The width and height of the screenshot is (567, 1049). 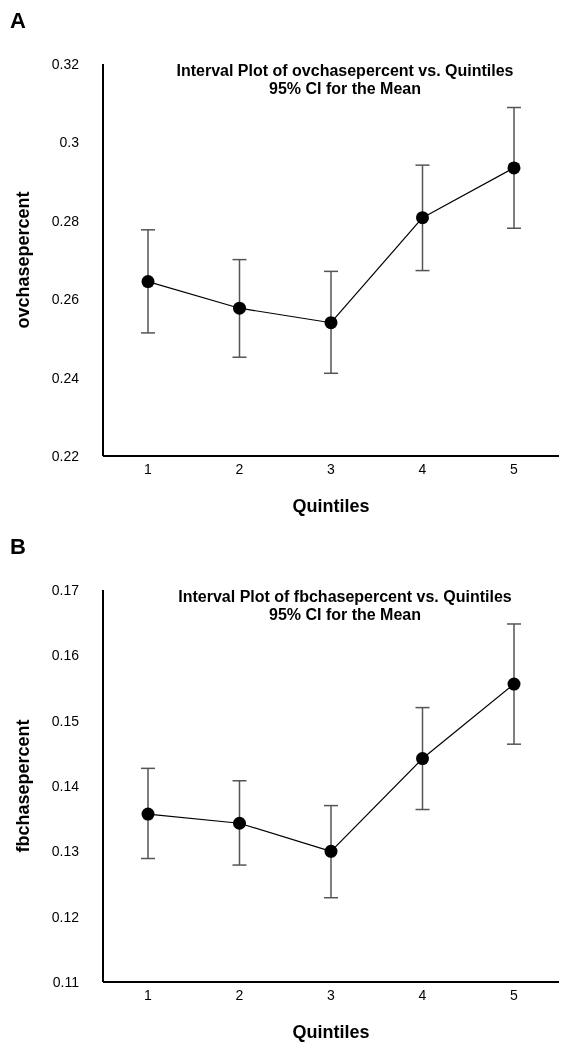 What do you see at coordinates (66, 981) in the screenshot?
I see `y-tick-label: 0.11` at bounding box center [66, 981].